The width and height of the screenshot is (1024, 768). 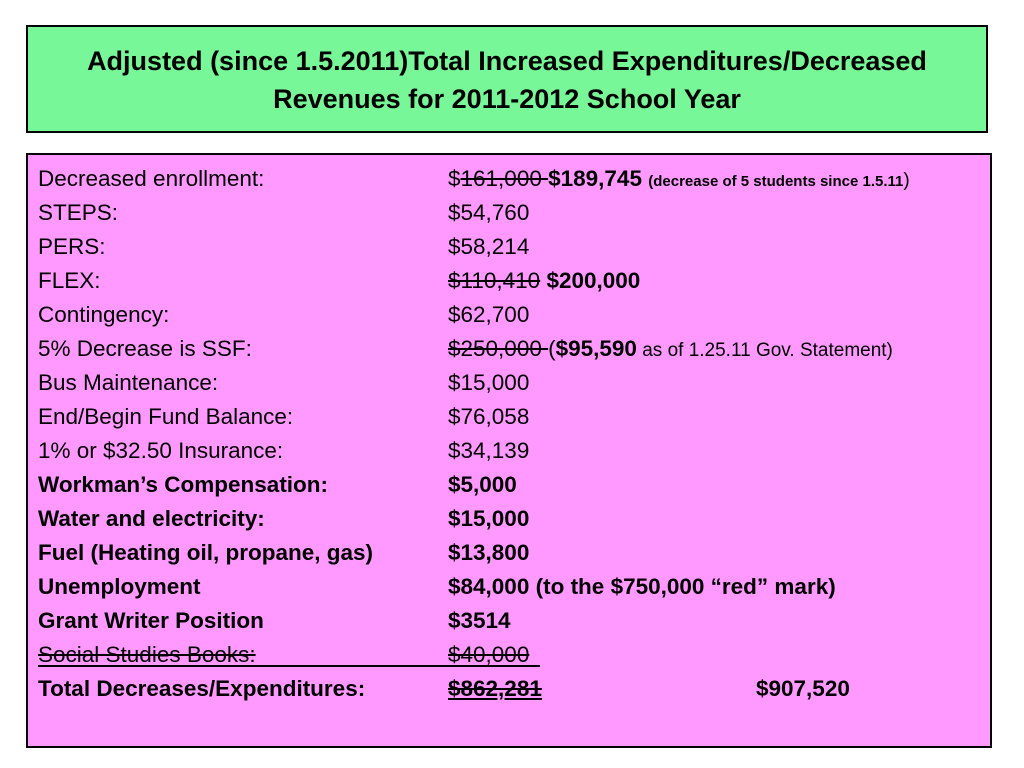 I want to click on row-label: Social Studies Books:, so click(x=147, y=654).